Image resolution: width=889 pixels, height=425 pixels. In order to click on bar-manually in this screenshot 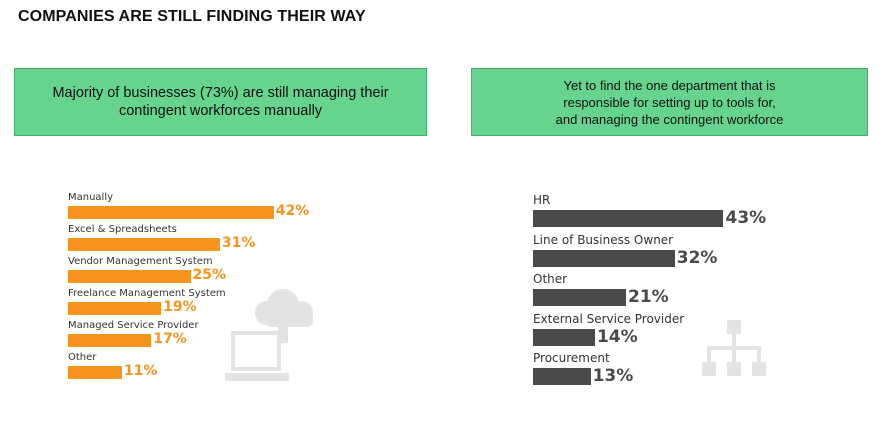, I will do `click(171, 212)`.